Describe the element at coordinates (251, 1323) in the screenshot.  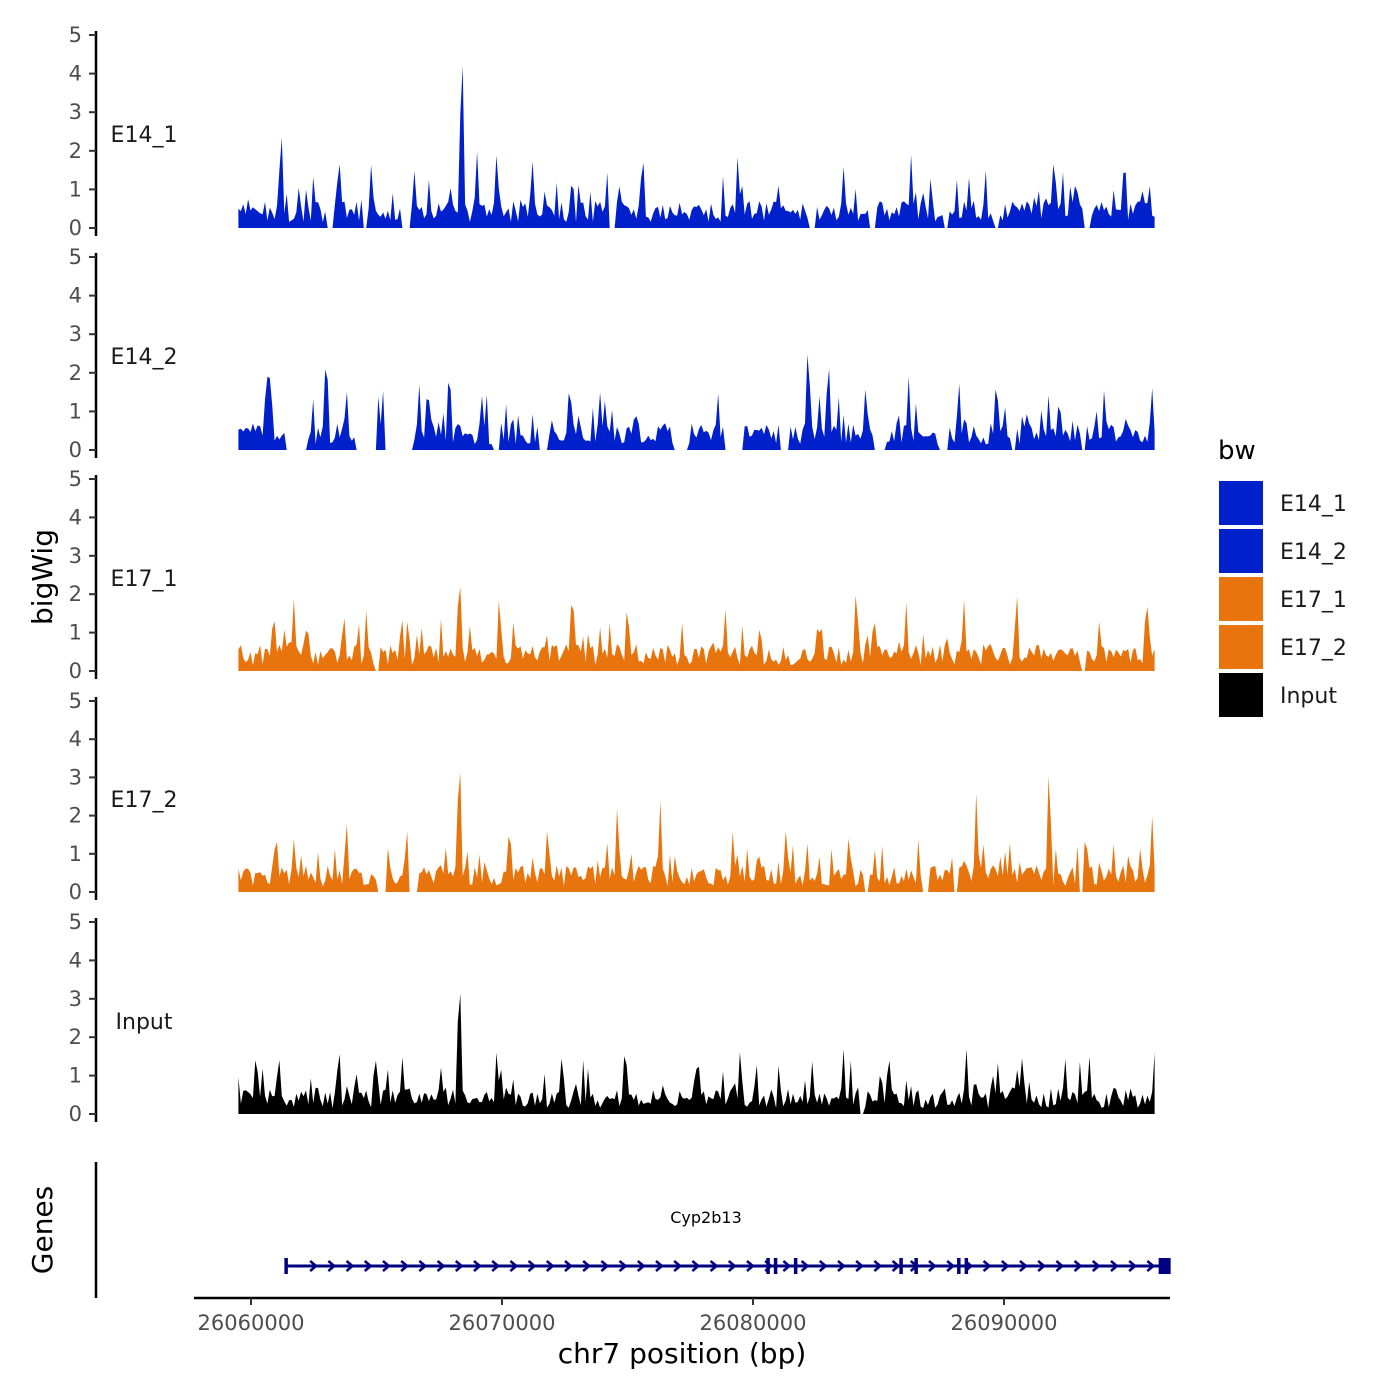
I see `x-tick-label: 26060000` at that location.